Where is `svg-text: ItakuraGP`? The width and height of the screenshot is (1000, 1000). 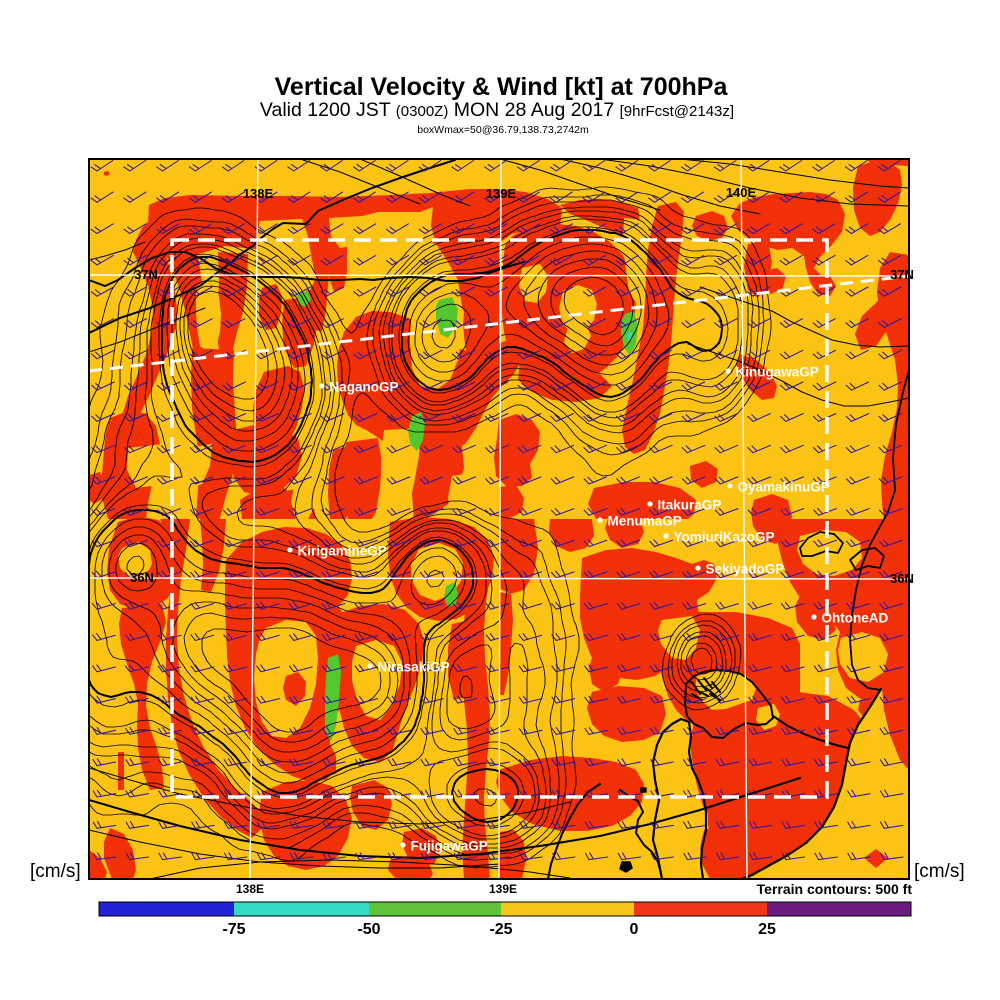 svg-text: ItakuraGP is located at coordinates (690, 505).